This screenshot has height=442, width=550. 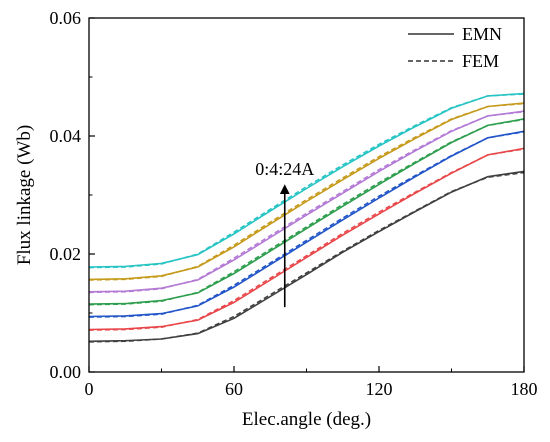 What do you see at coordinates (379, 389) in the screenshot?
I see `x-tick-label: 120` at bounding box center [379, 389].